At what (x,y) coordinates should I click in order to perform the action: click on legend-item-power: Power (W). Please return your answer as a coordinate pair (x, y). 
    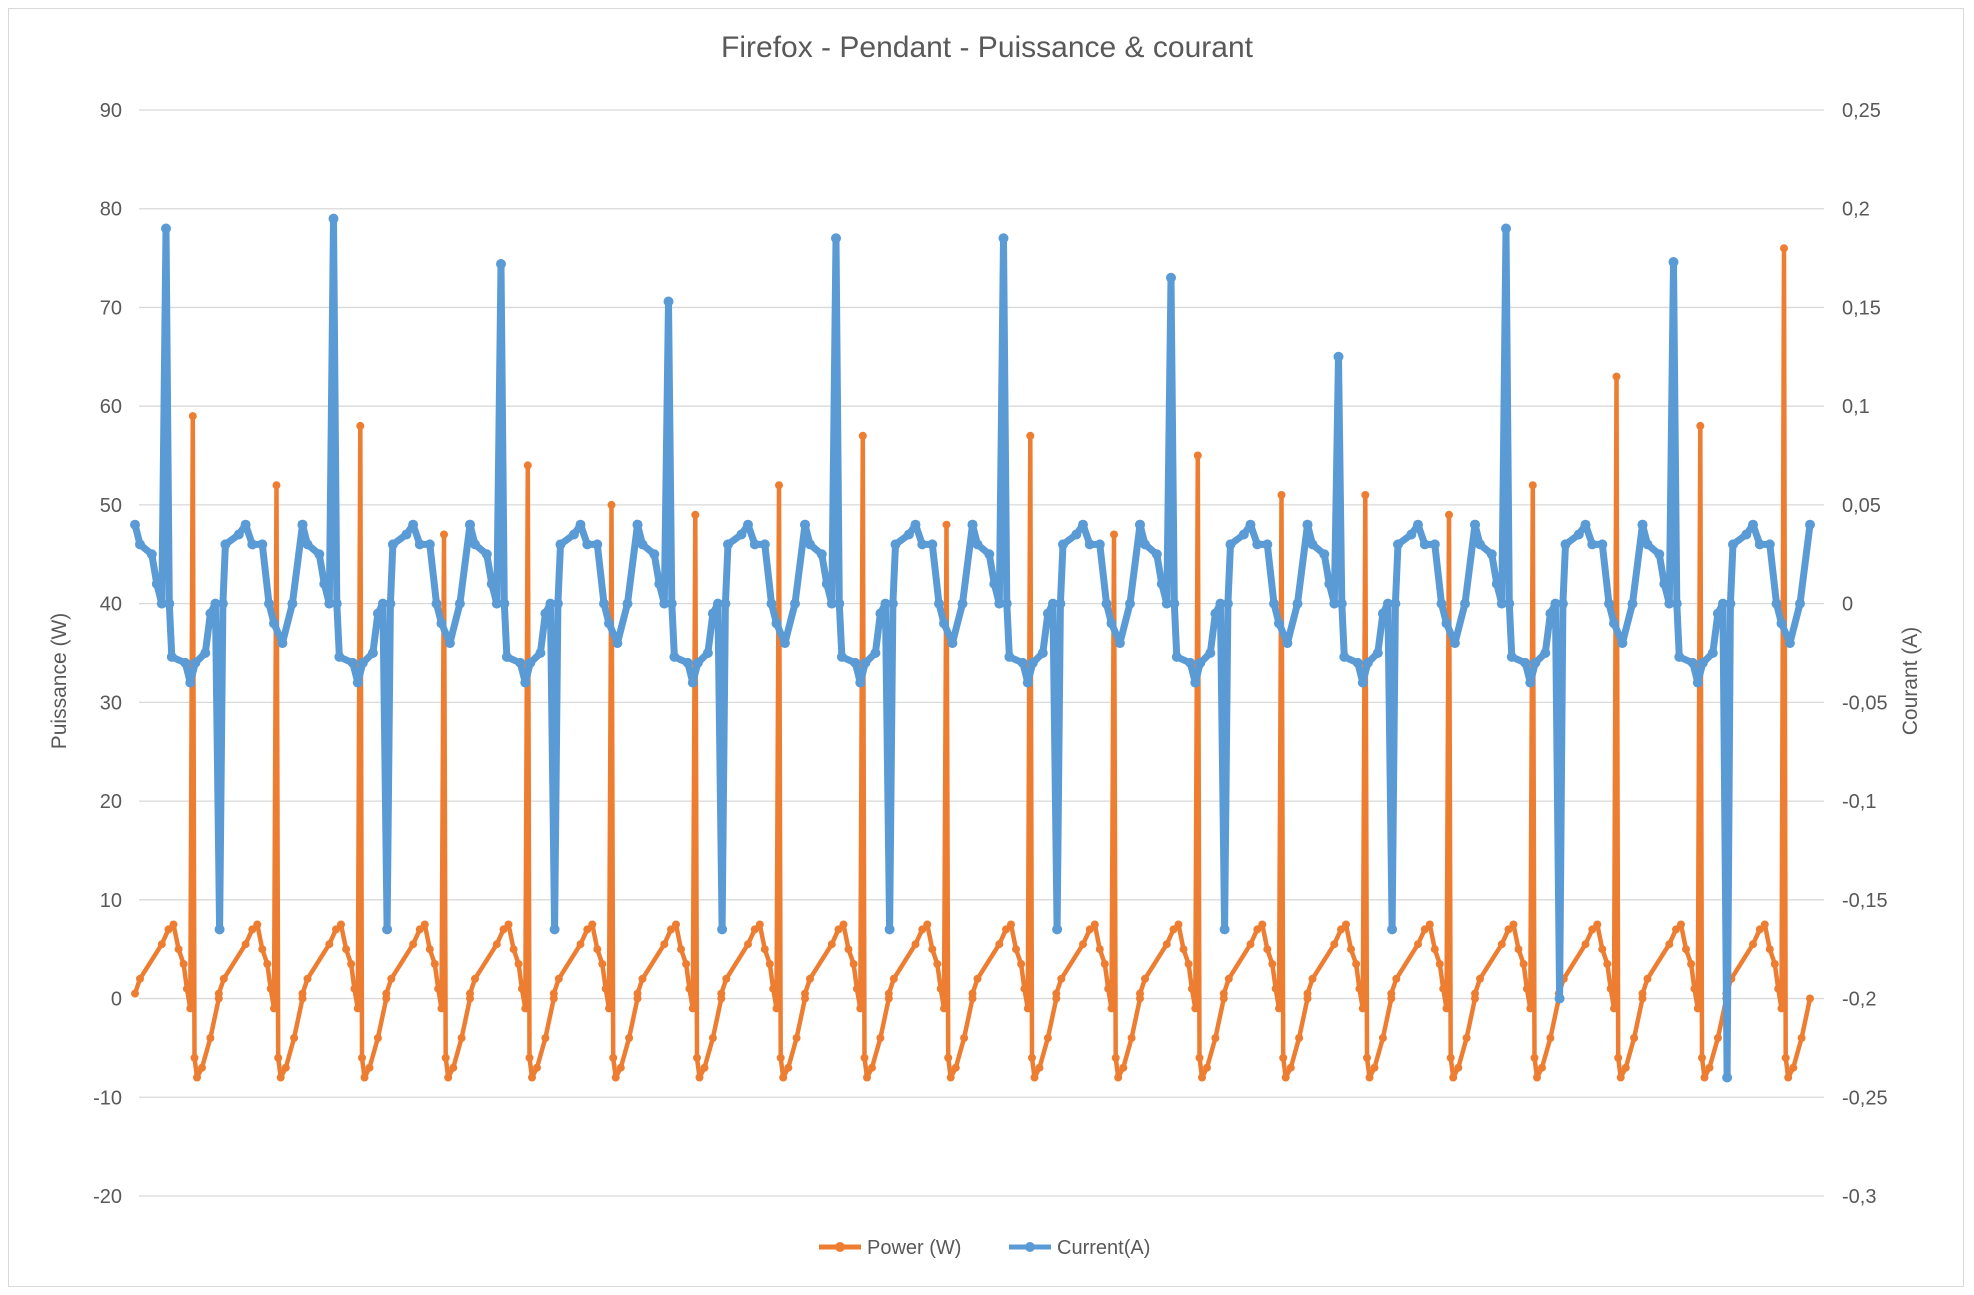
    Looking at the image, I should click on (890, 1248).